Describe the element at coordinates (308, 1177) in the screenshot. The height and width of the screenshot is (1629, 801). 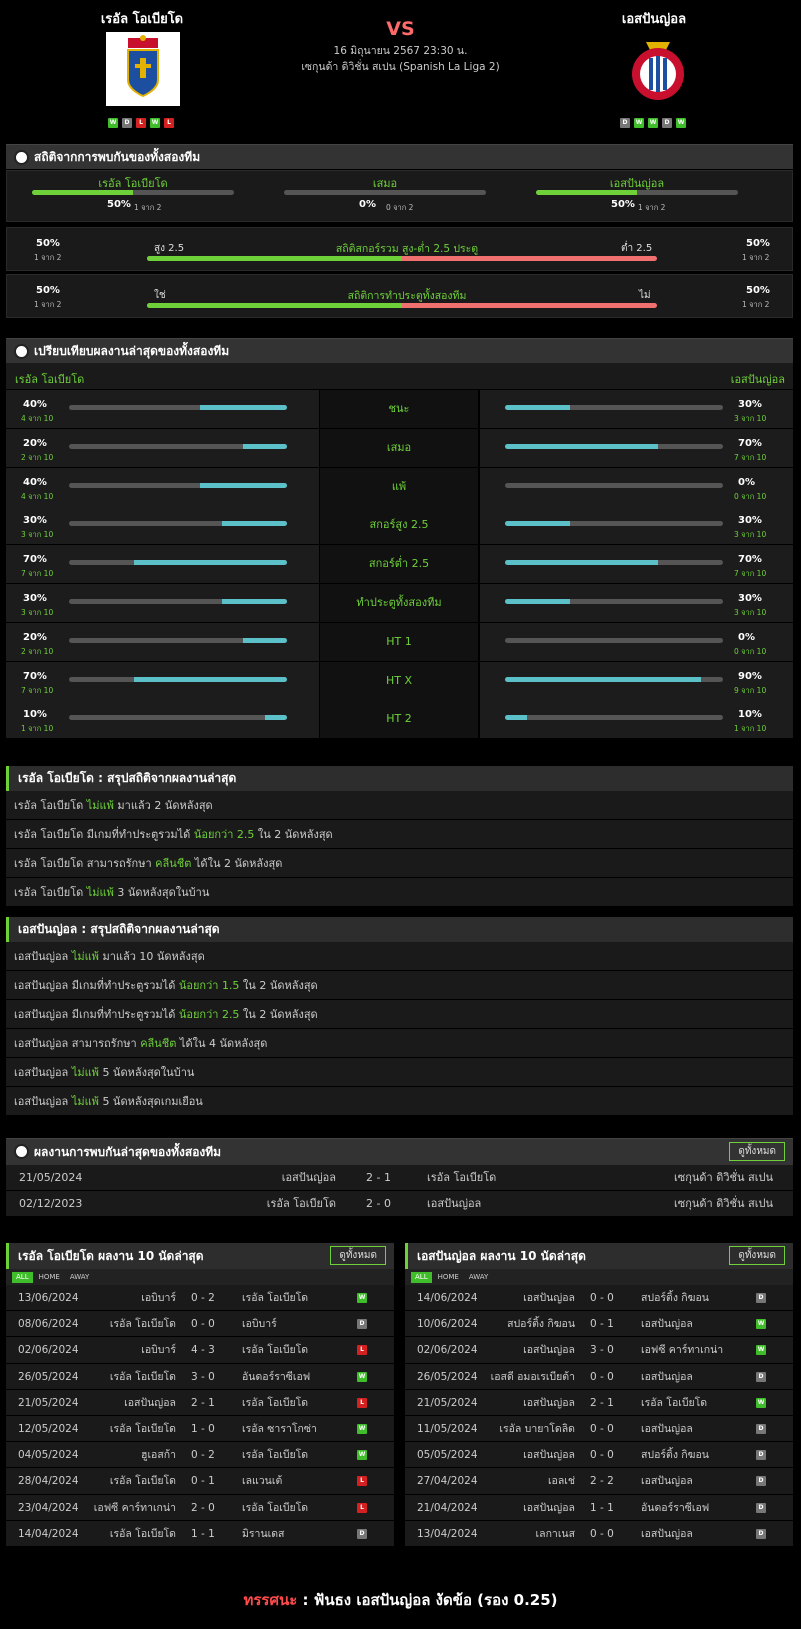
I see `h2h-home-team: เอสปันญ่อล` at that location.